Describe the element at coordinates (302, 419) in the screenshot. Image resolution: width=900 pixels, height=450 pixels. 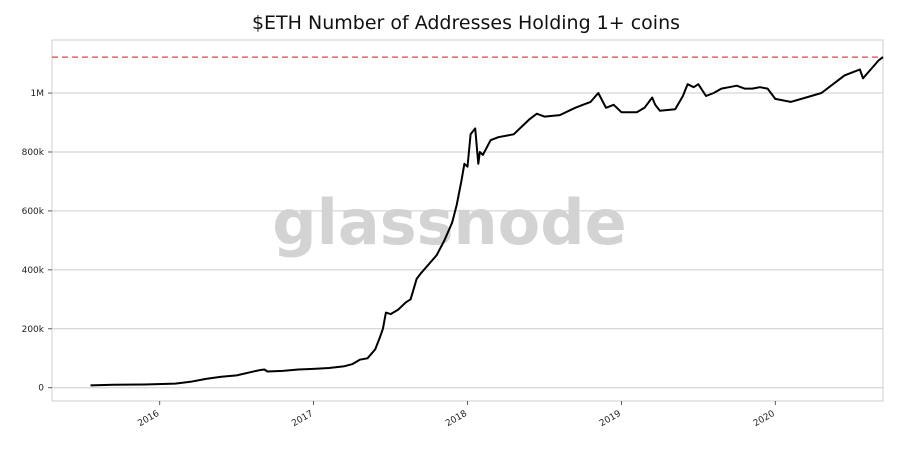
I see `x-tick-label: 2017` at that location.